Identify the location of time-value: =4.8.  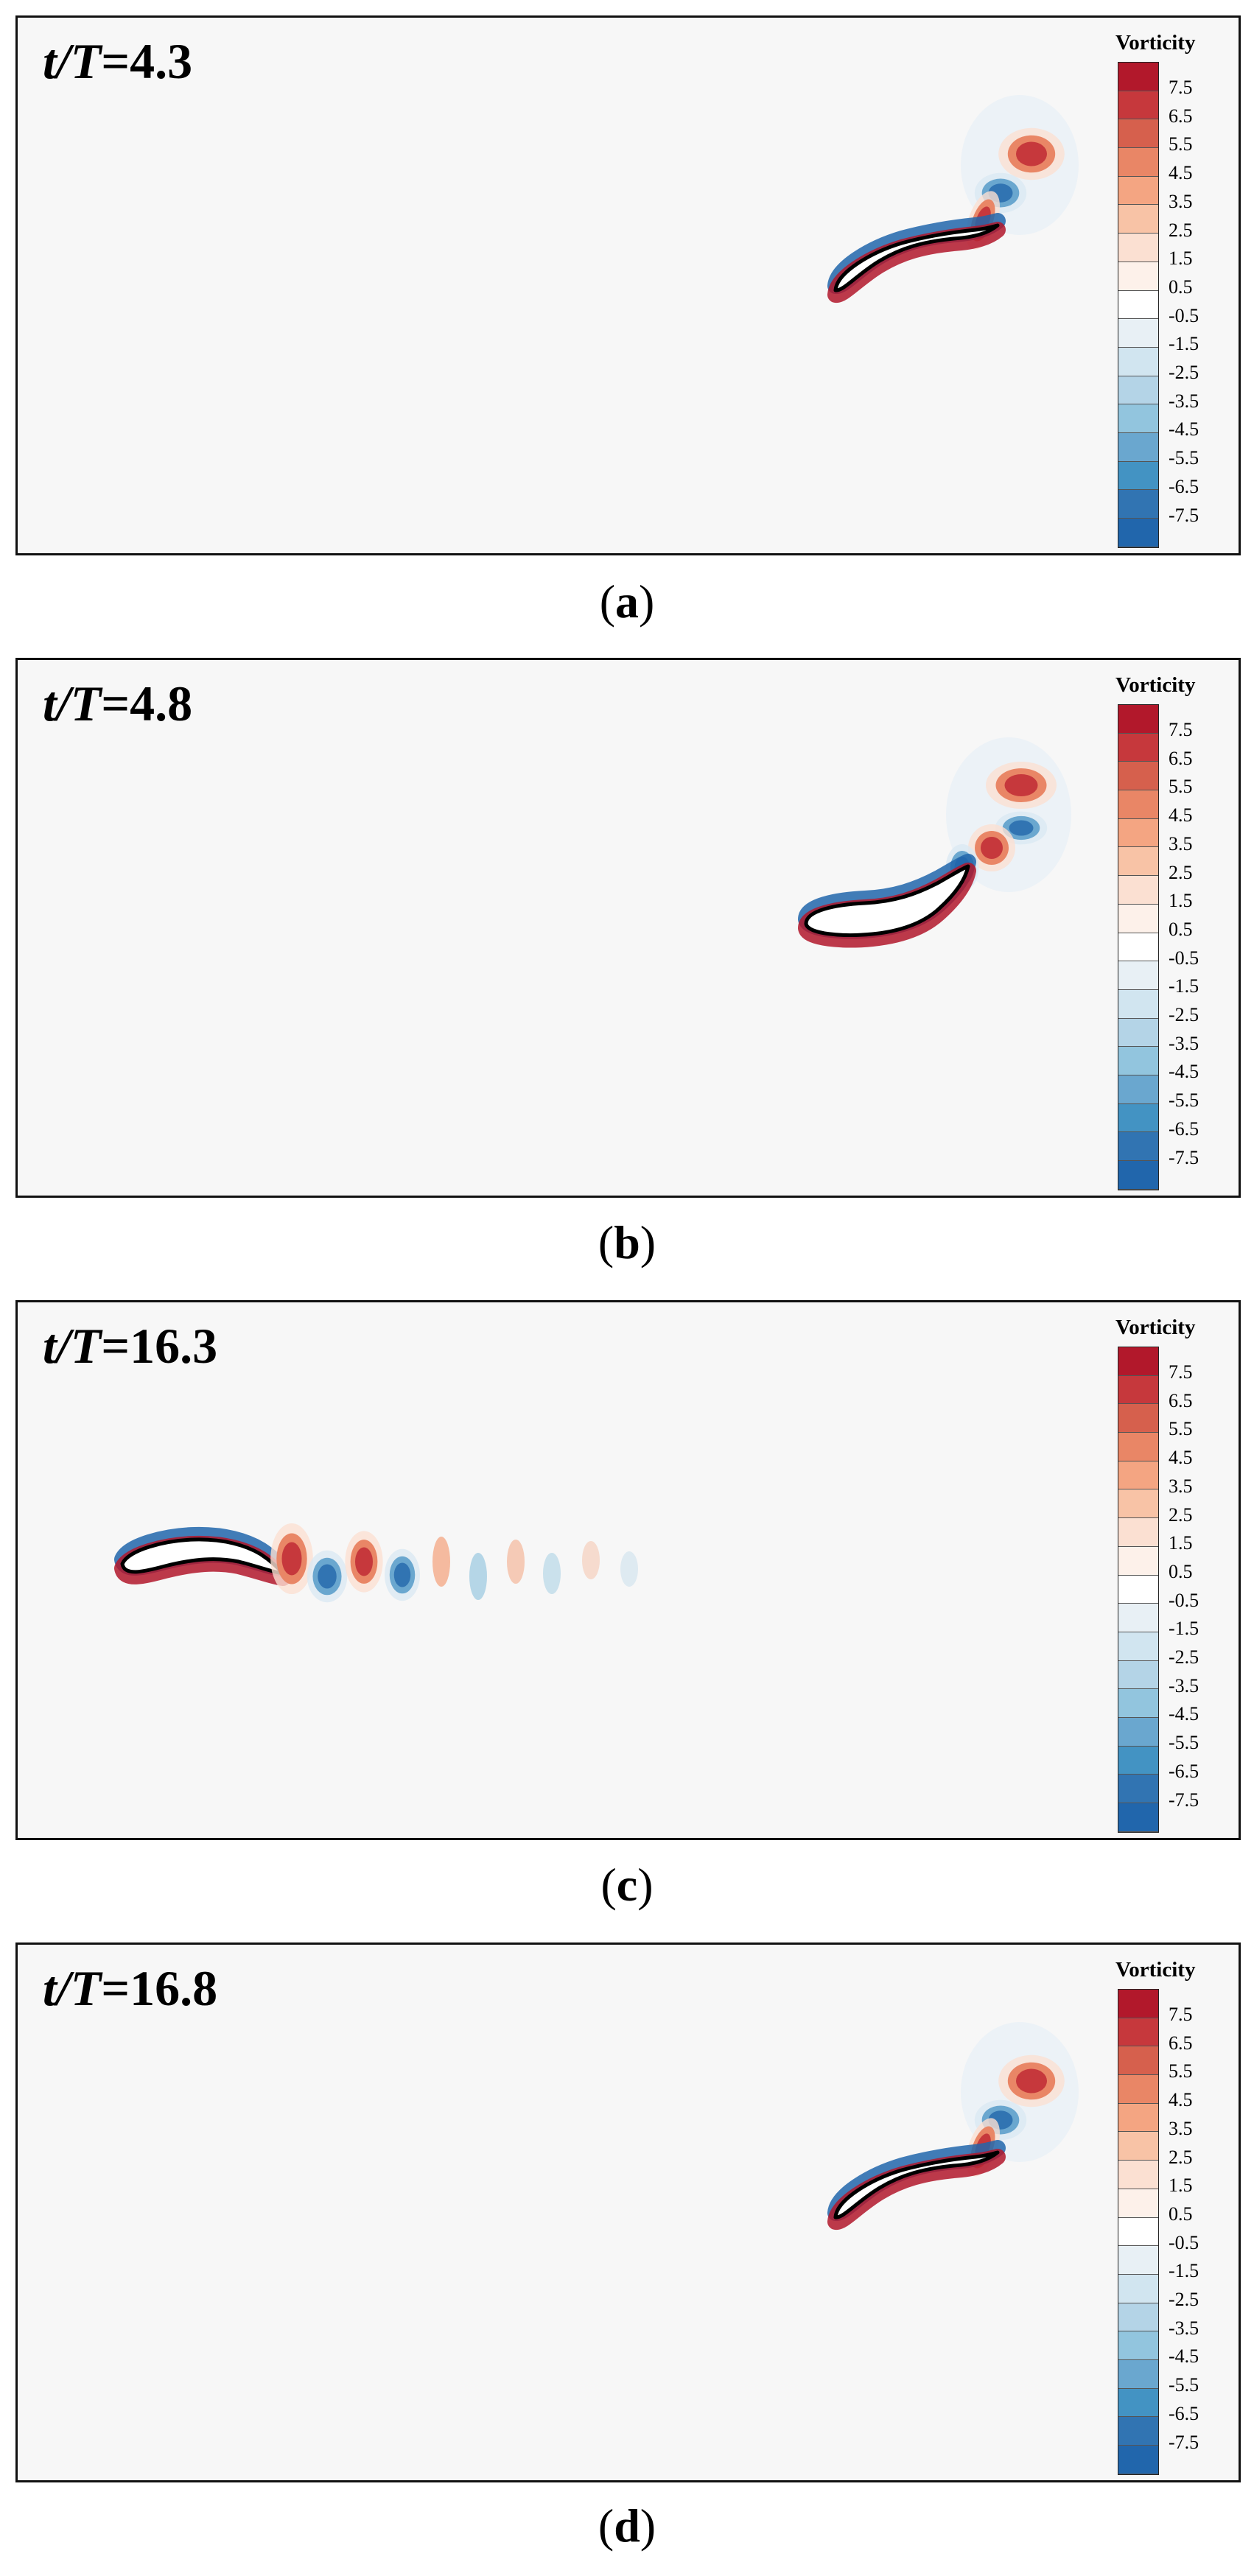
(147, 703).